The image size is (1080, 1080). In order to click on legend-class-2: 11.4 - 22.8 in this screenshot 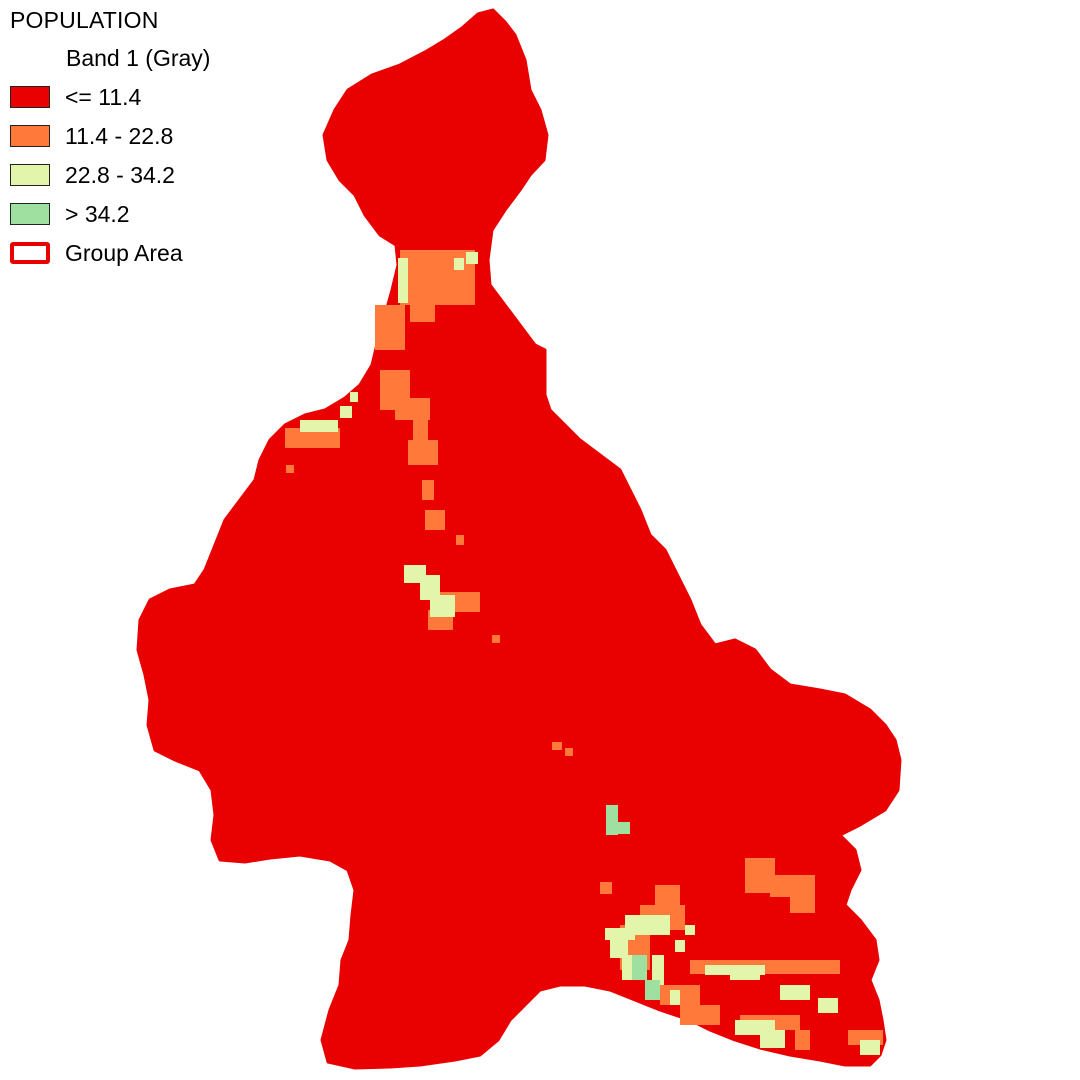, I will do `click(110, 136)`.